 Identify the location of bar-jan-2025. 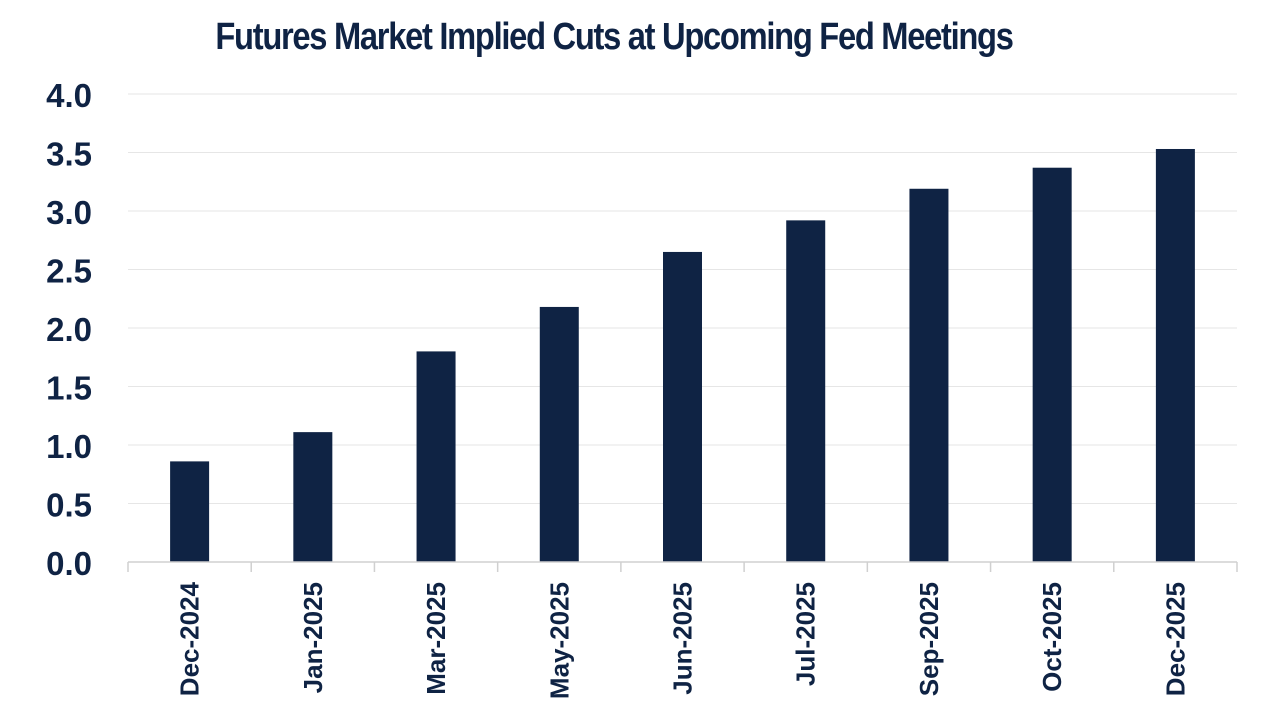
(313, 497).